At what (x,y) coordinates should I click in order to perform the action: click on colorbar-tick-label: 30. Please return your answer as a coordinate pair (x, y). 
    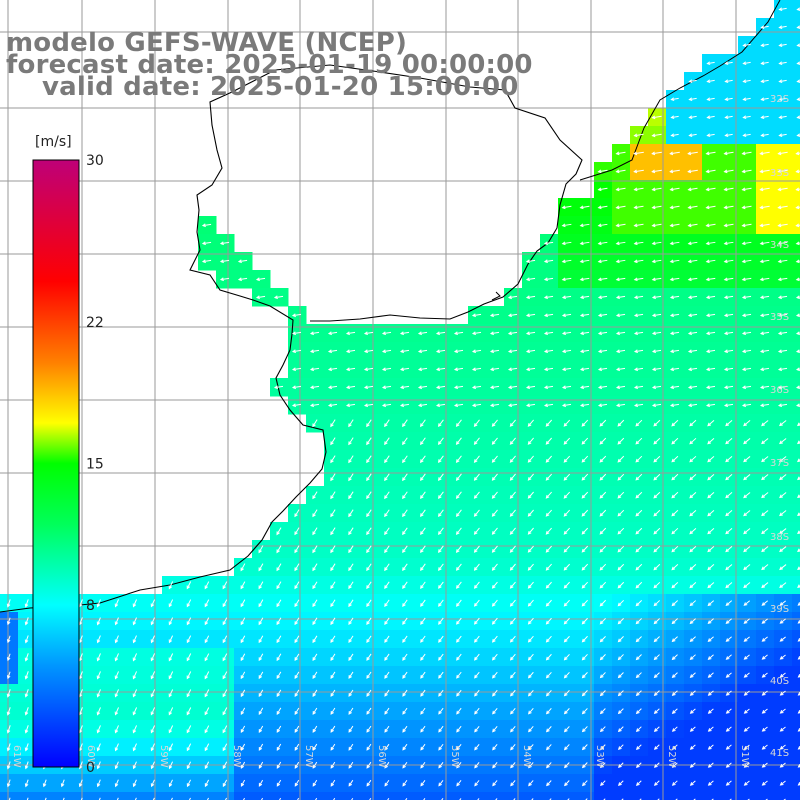
    Looking at the image, I should click on (95, 161).